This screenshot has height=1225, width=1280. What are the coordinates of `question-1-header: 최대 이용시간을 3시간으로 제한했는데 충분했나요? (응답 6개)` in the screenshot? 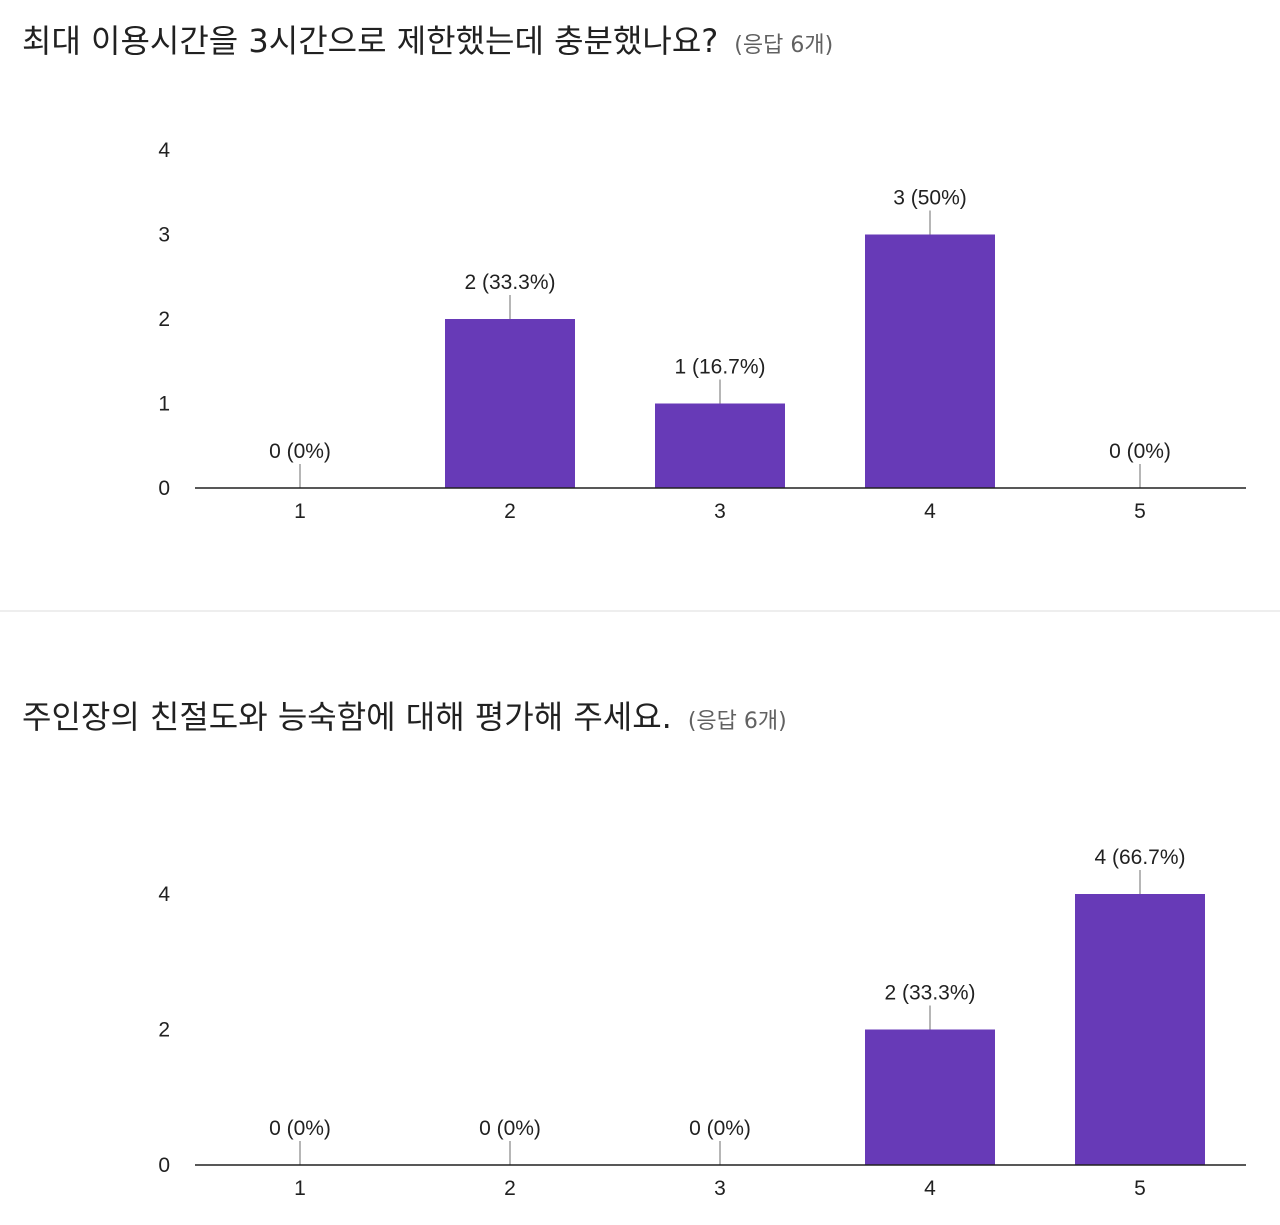 It's located at (427, 39).